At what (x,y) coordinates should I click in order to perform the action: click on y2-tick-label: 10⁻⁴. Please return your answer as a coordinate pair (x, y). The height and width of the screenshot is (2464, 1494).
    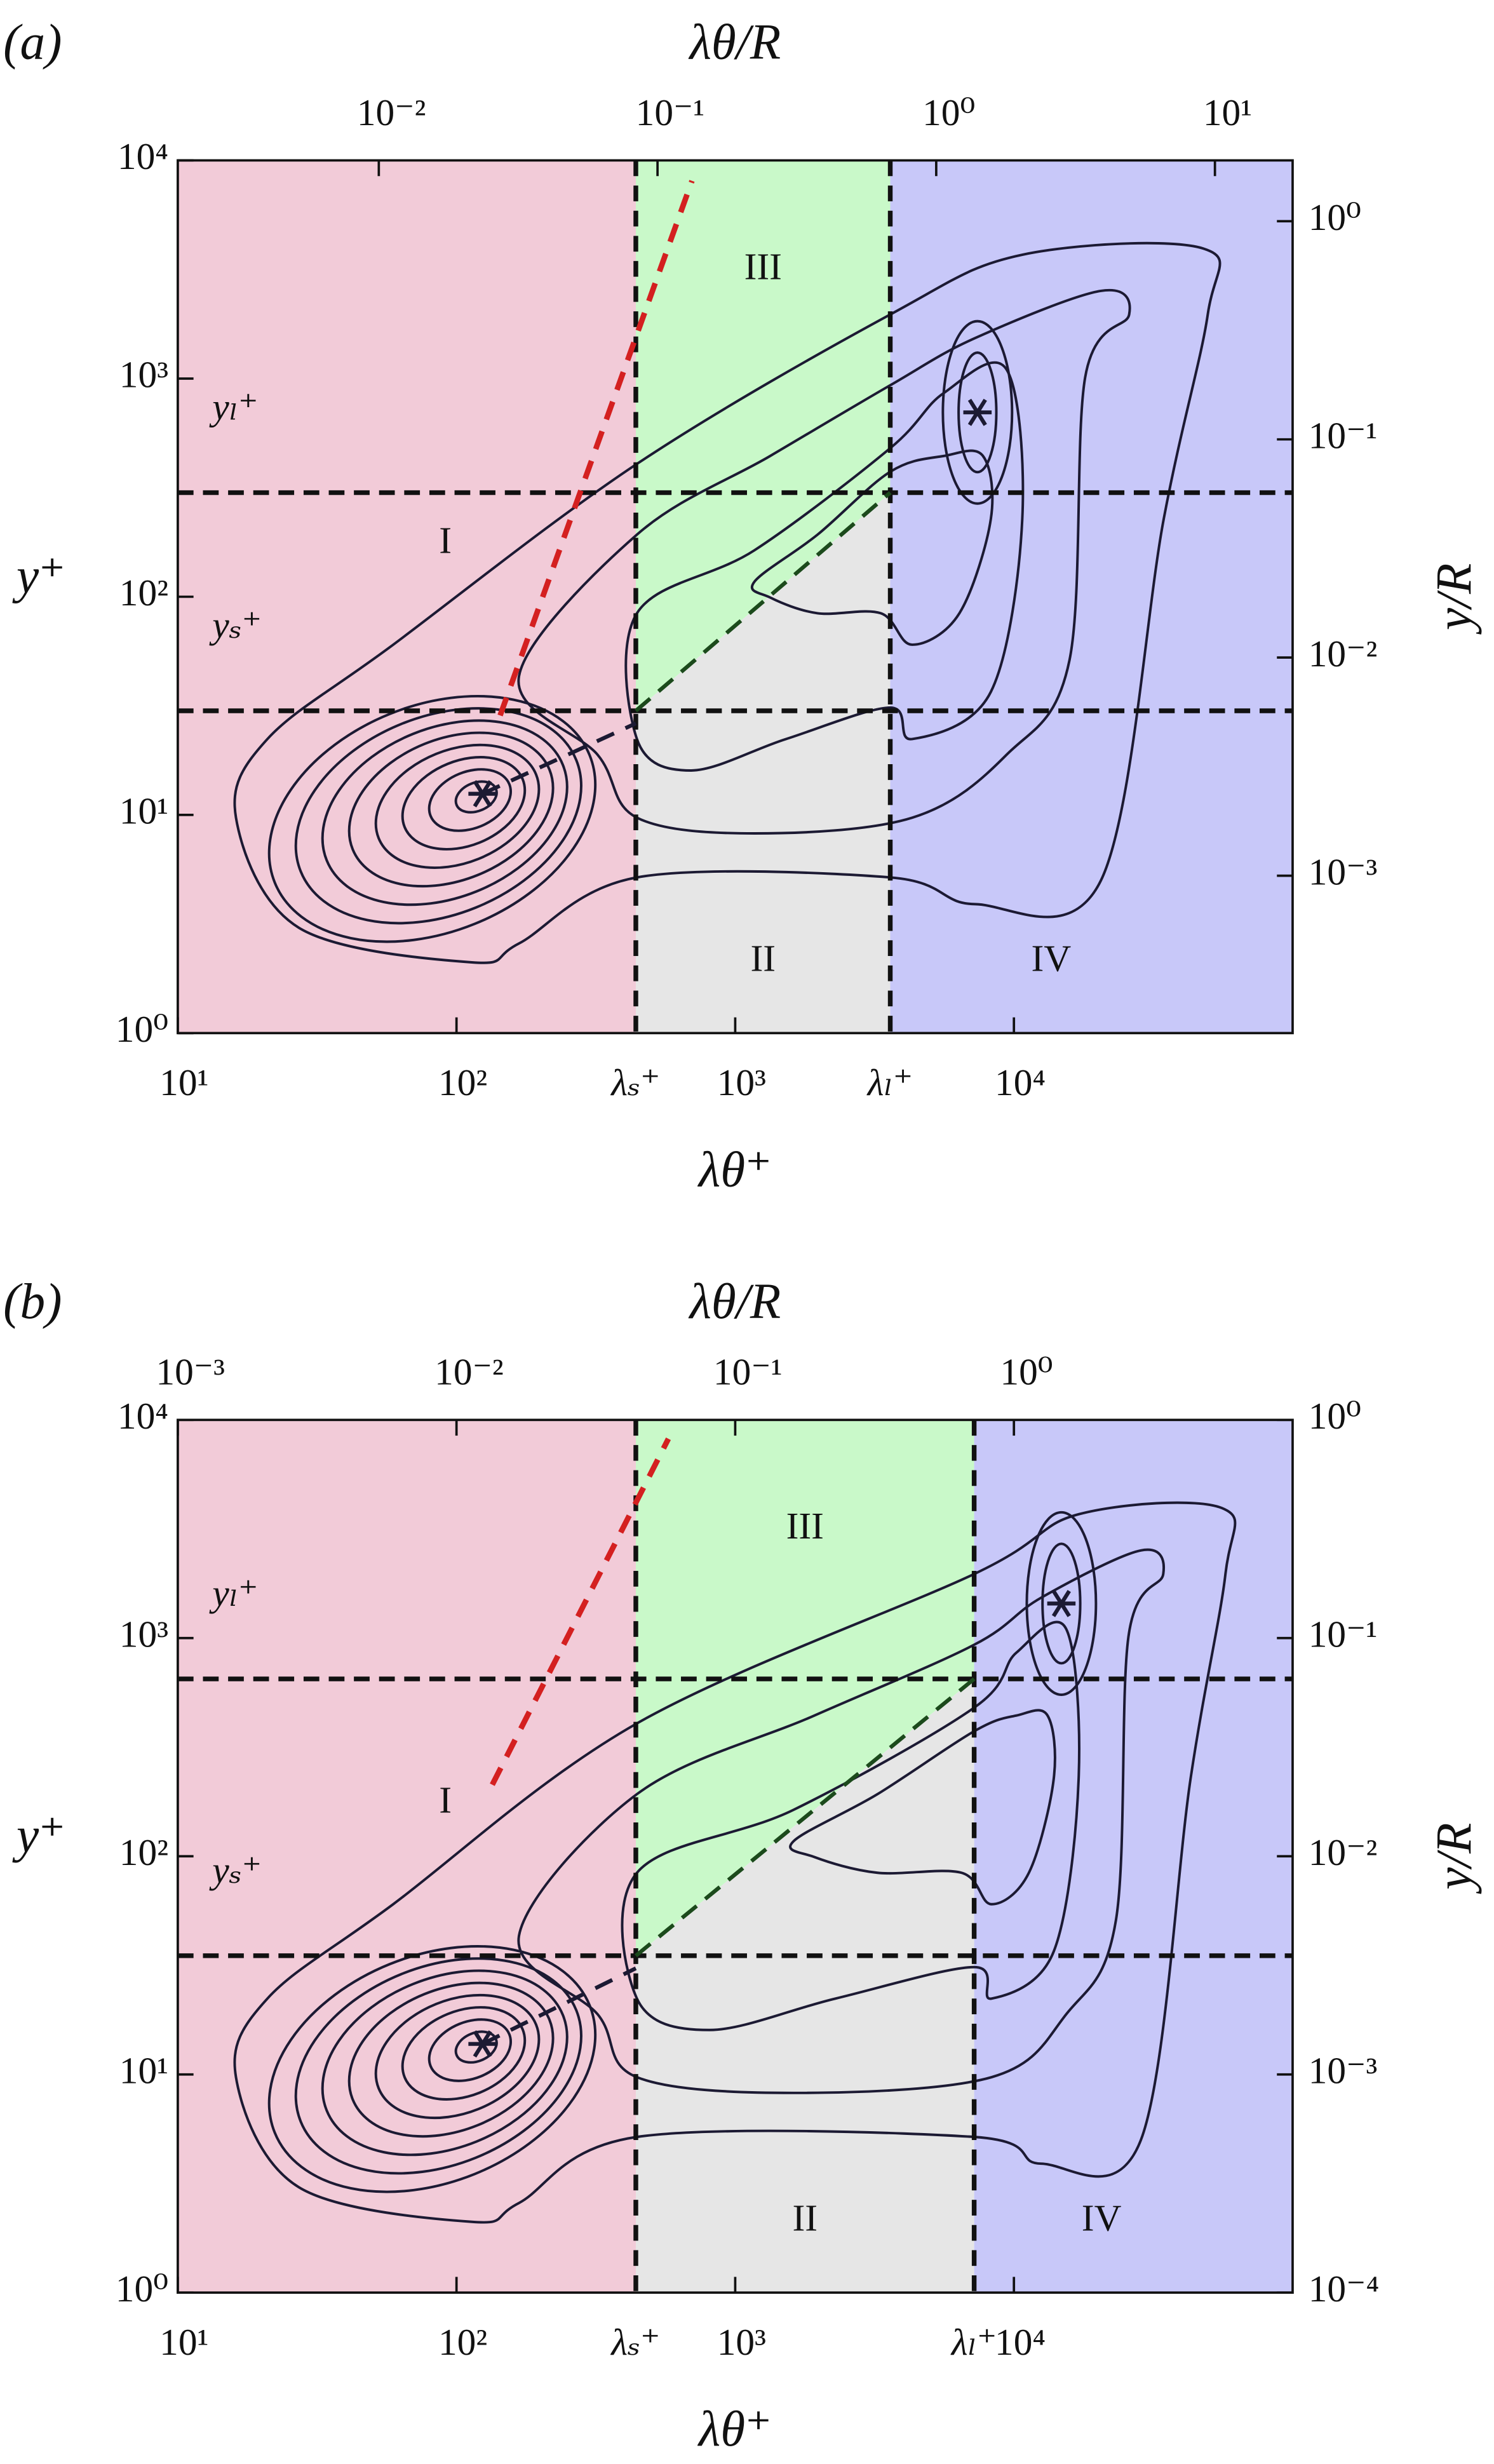
    Looking at the image, I should click on (1344, 2289).